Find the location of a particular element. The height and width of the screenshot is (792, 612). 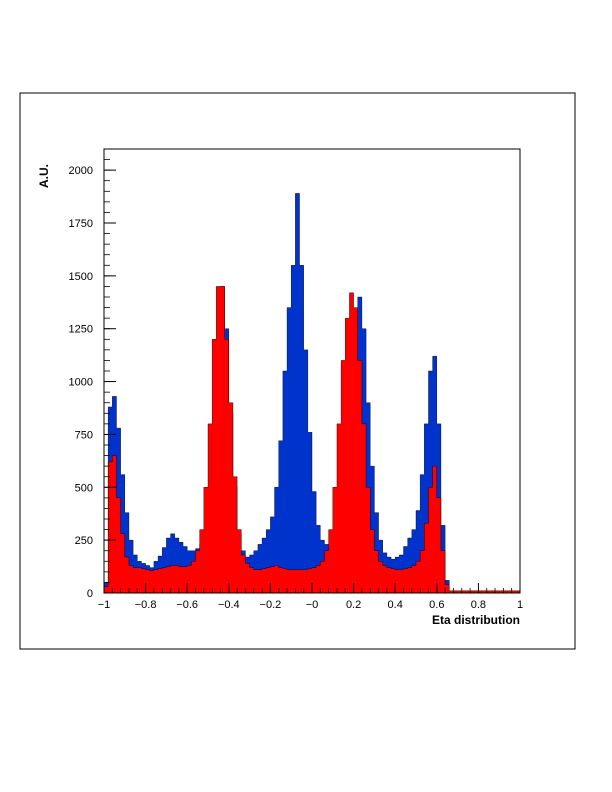

x-tick-label: 0.2 is located at coordinates (353, 605).